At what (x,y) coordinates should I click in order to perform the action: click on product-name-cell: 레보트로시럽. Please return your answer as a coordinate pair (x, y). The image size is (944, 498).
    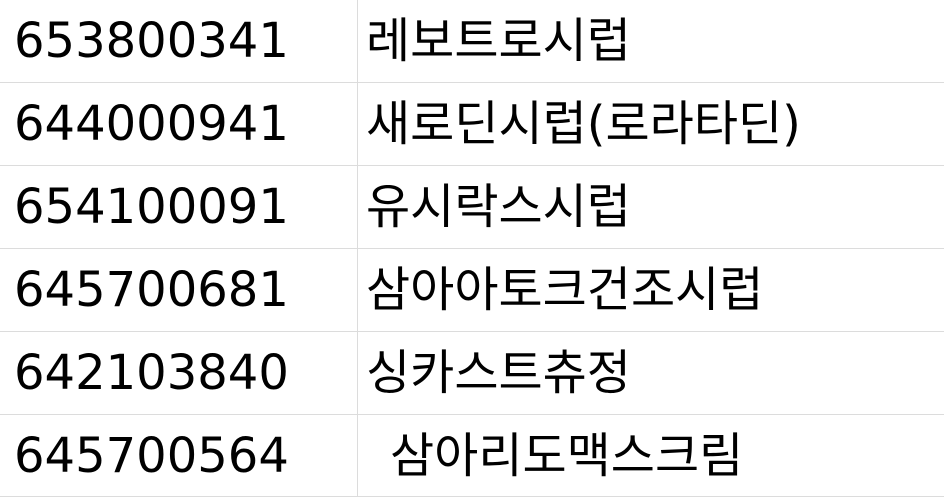
    Looking at the image, I should click on (498, 41).